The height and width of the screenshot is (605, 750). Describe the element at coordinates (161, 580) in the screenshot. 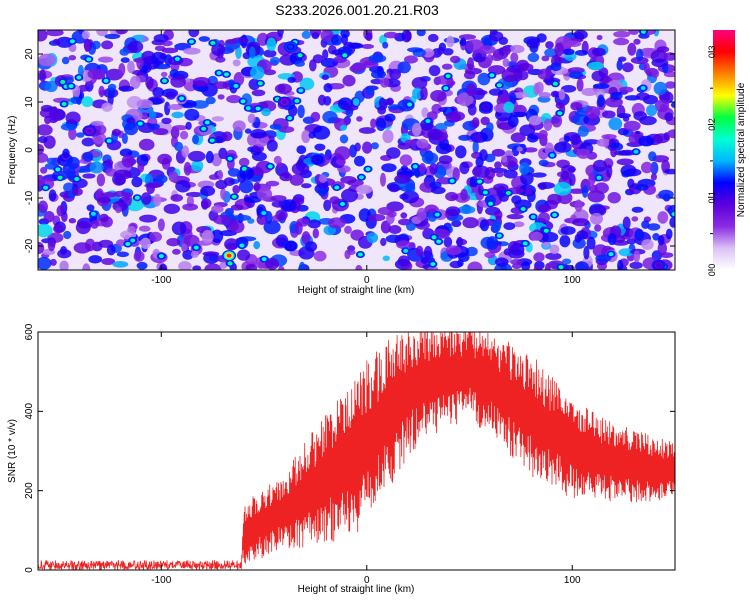

I see `x-tick-label: -100` at that location.